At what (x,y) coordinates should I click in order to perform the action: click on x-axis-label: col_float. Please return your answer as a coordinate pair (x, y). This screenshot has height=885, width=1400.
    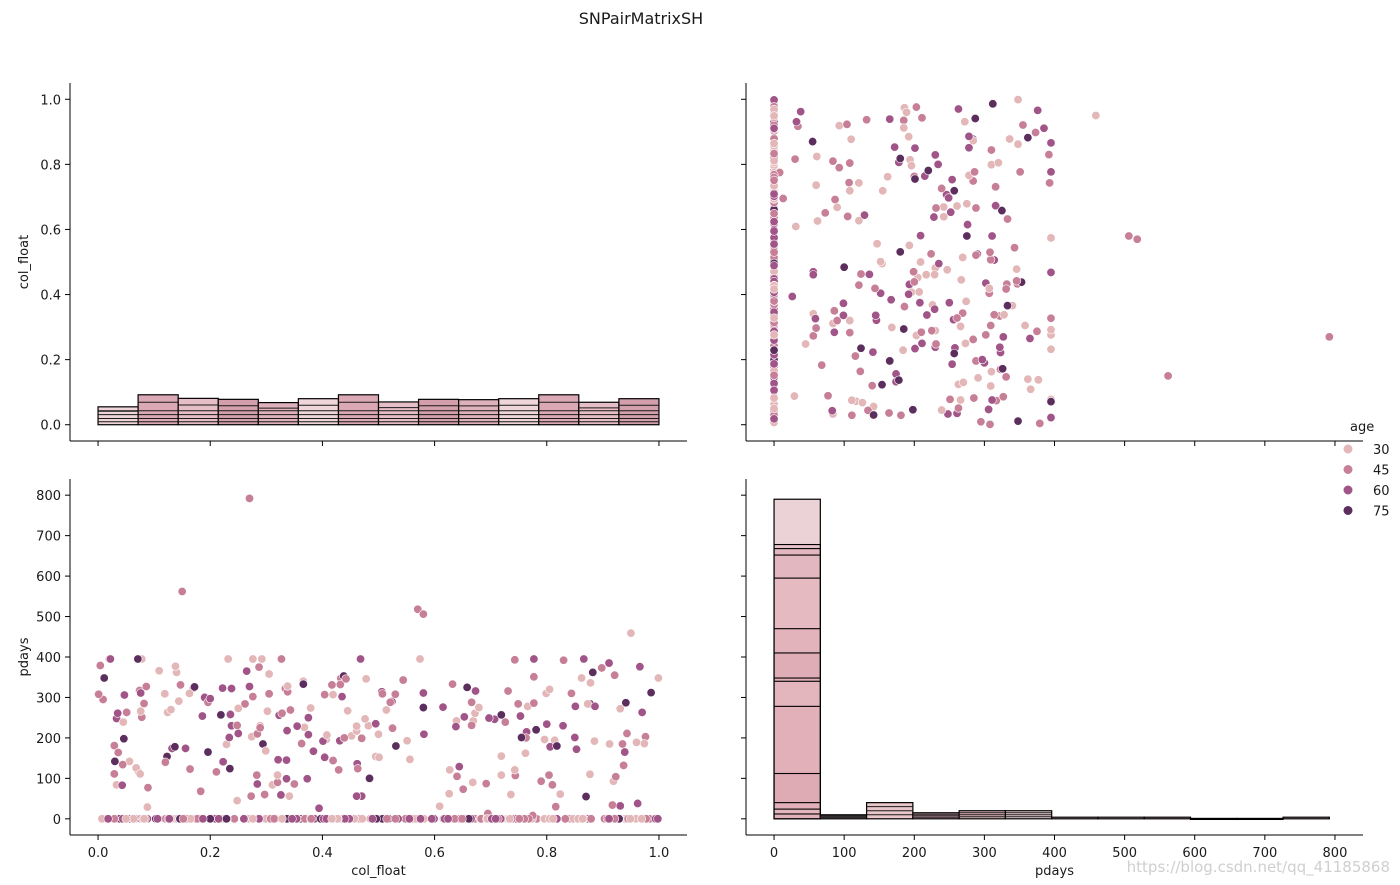
    Looking at the image, I should click on (378, 871).